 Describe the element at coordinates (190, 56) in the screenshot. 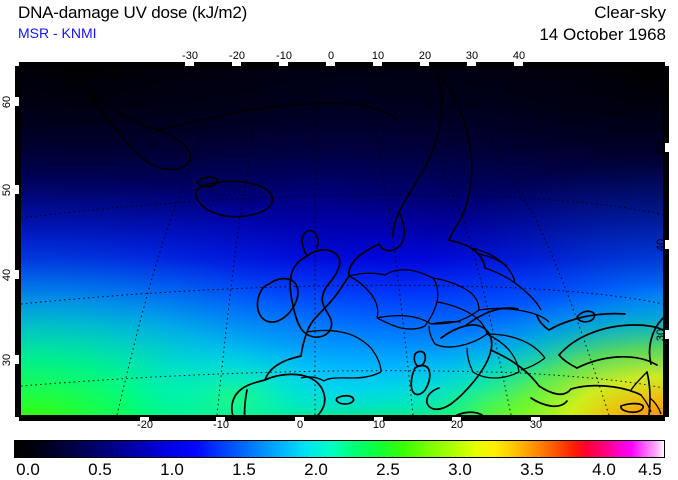

I see `axis-top-label-0: -30` at that location.